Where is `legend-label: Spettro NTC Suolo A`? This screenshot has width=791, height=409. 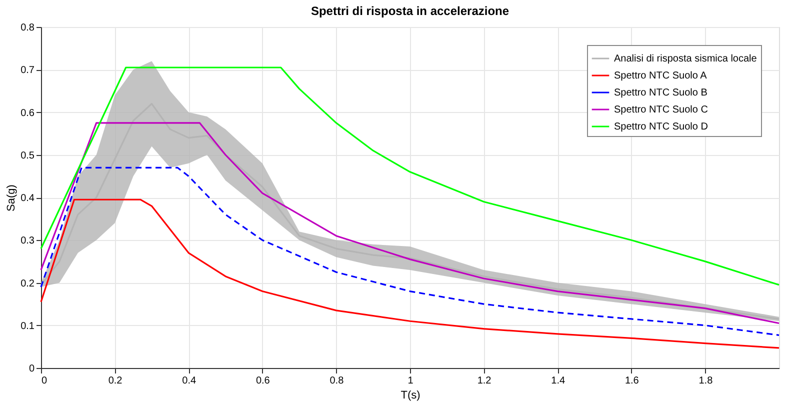 legend-label: Spettro NTC Suolo A is located at coordinates (661, 76).